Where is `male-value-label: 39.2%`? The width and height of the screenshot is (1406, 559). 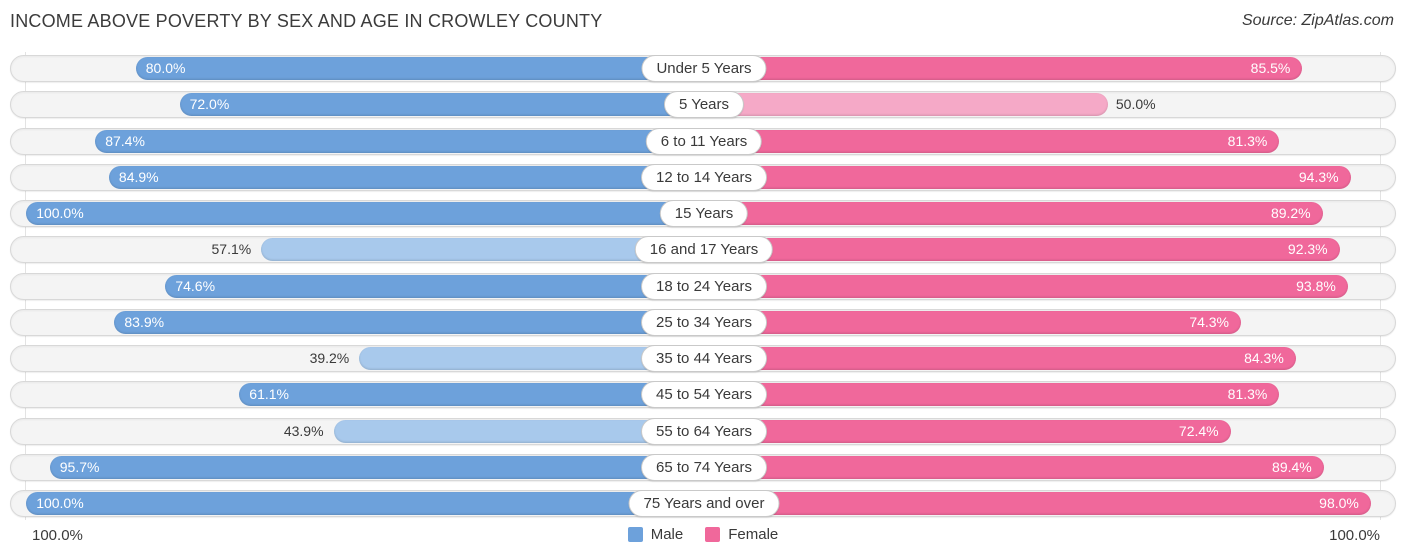
male-value-label: 39.2% is located at coordinates (329, 358).